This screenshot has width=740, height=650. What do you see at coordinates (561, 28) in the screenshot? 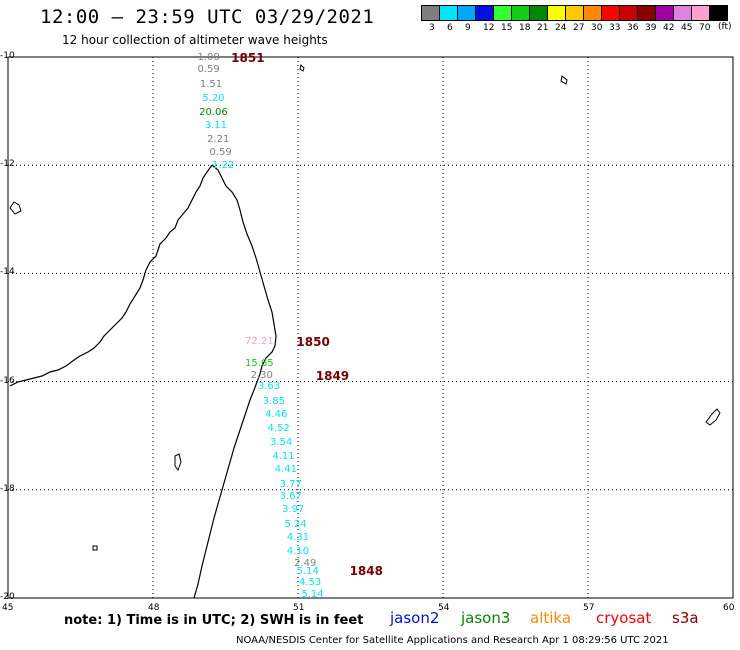
I see `scale-tick-label: 24` at bounding box center [561, 28].